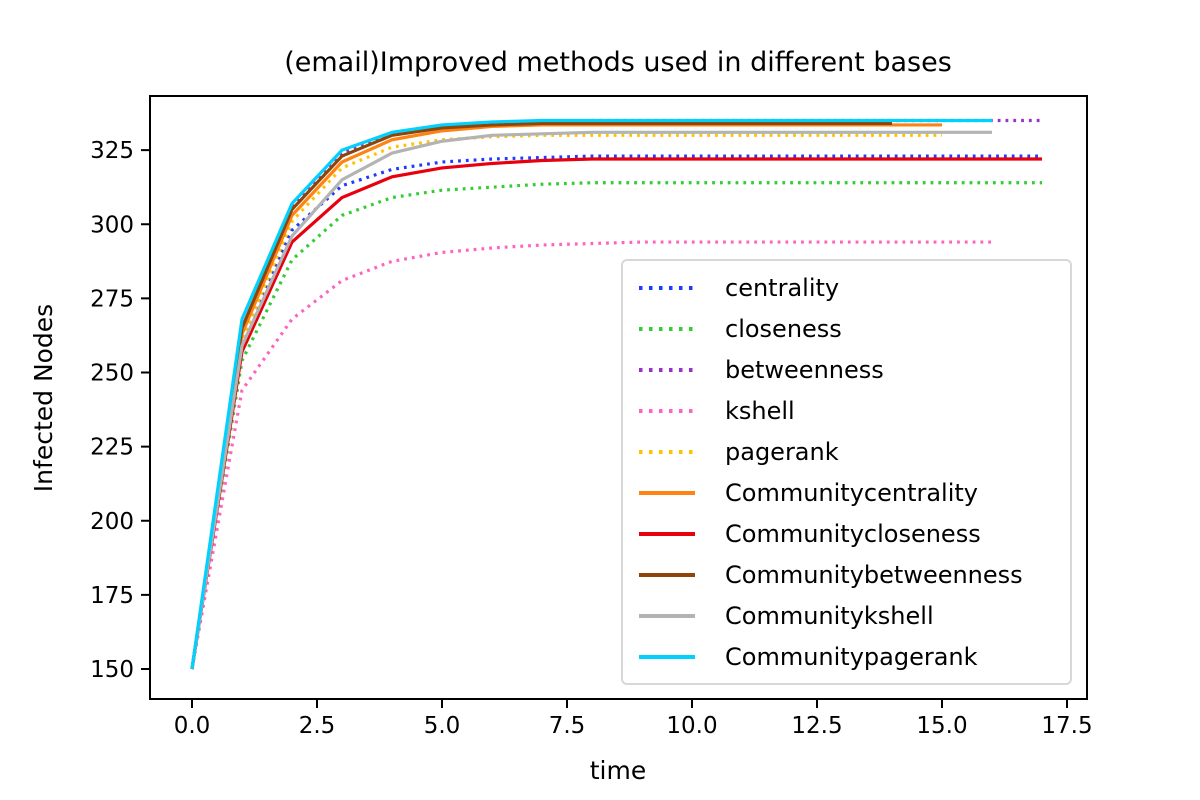 The image size is (1200, 800). I want to click on legend-item-pagerank: pagerank, so click(846, 452).